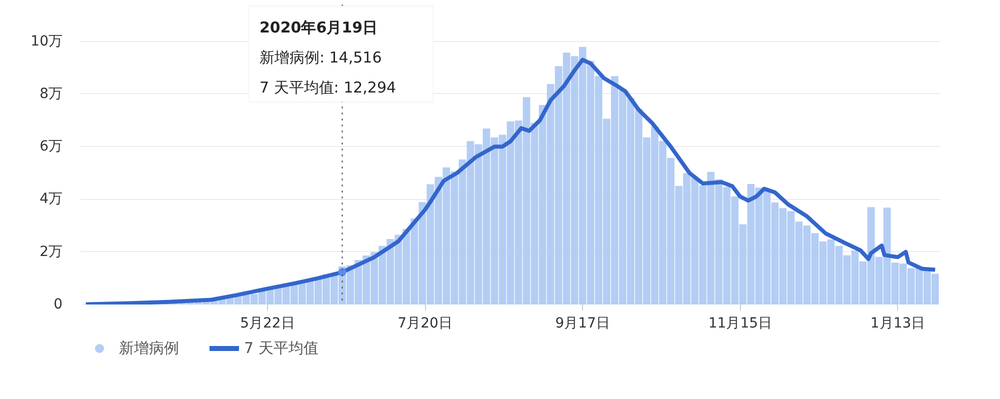 This screenshot has width=1000, height=399. What do you see at coordinates (425, 324) in the screenshot?
I see `x-tick-label: 7月20日` at bounding box center [425, 324].